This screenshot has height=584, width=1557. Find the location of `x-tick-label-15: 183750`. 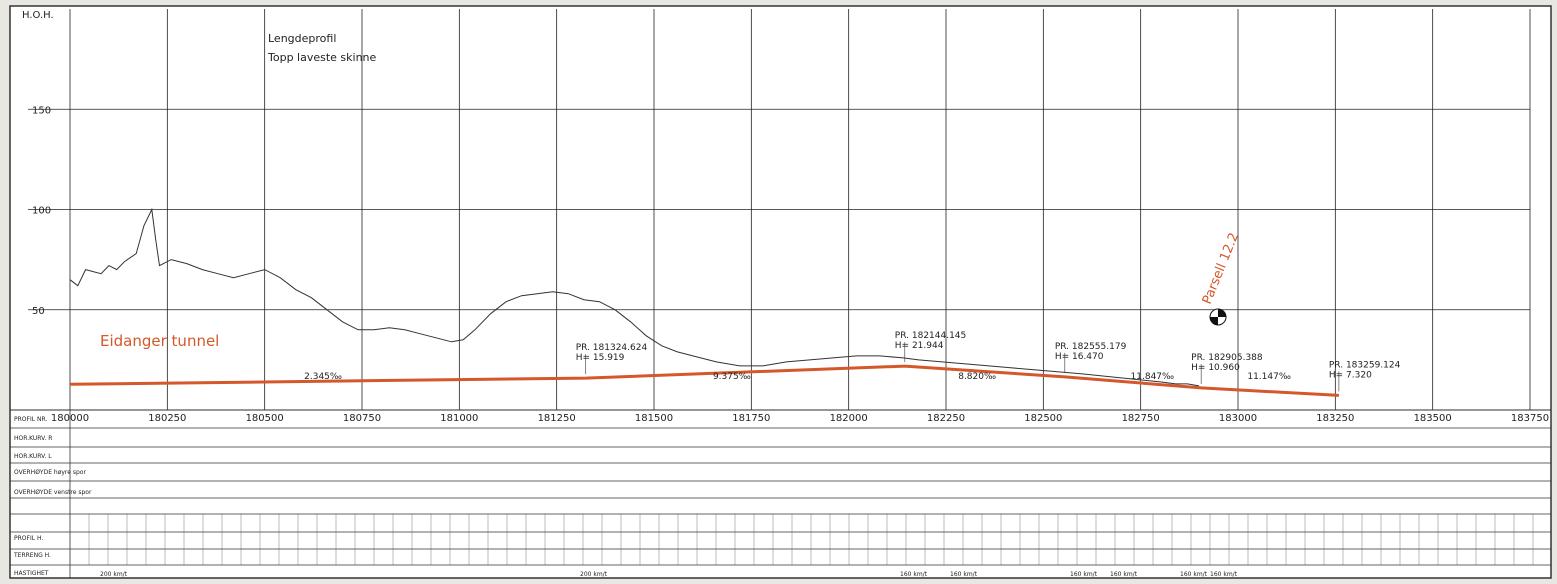

x-tick-label-15: 183750 is located at coordinates (1530, 418).